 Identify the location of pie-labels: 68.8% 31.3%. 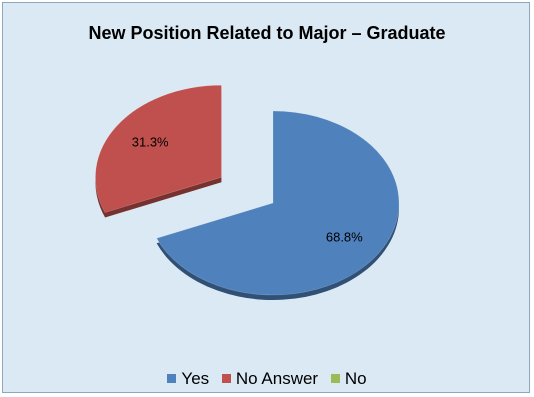
(247, 190).